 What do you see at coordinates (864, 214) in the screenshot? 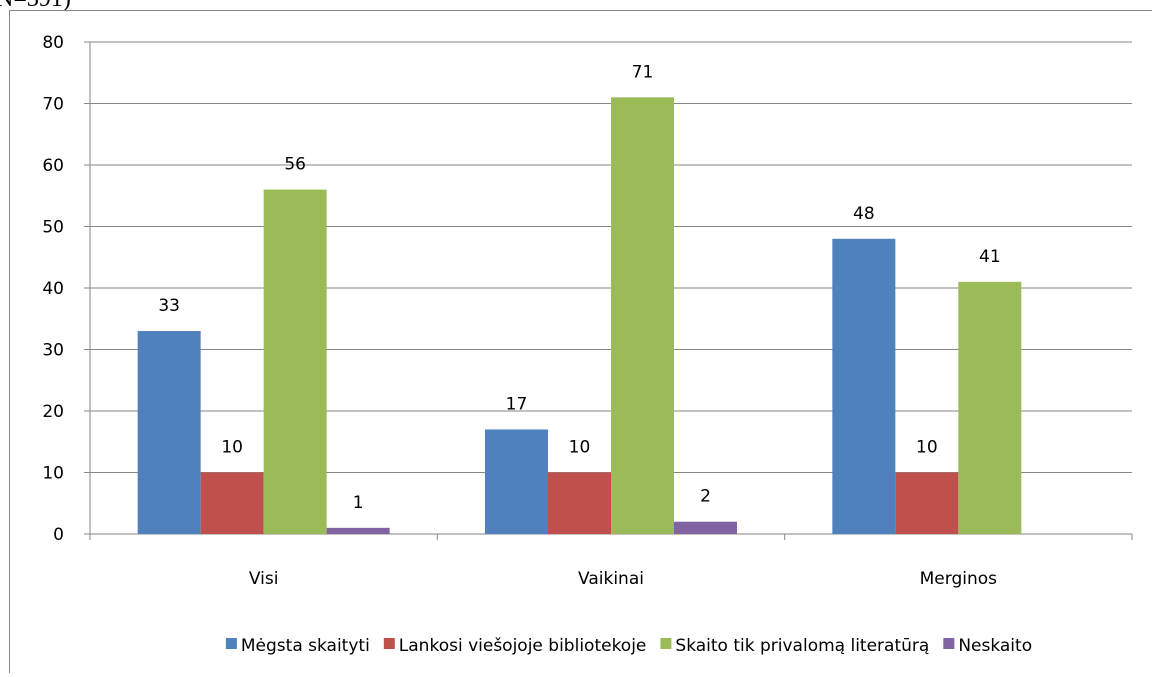
I see `value-label: 48` at bounding box center [864, 214].